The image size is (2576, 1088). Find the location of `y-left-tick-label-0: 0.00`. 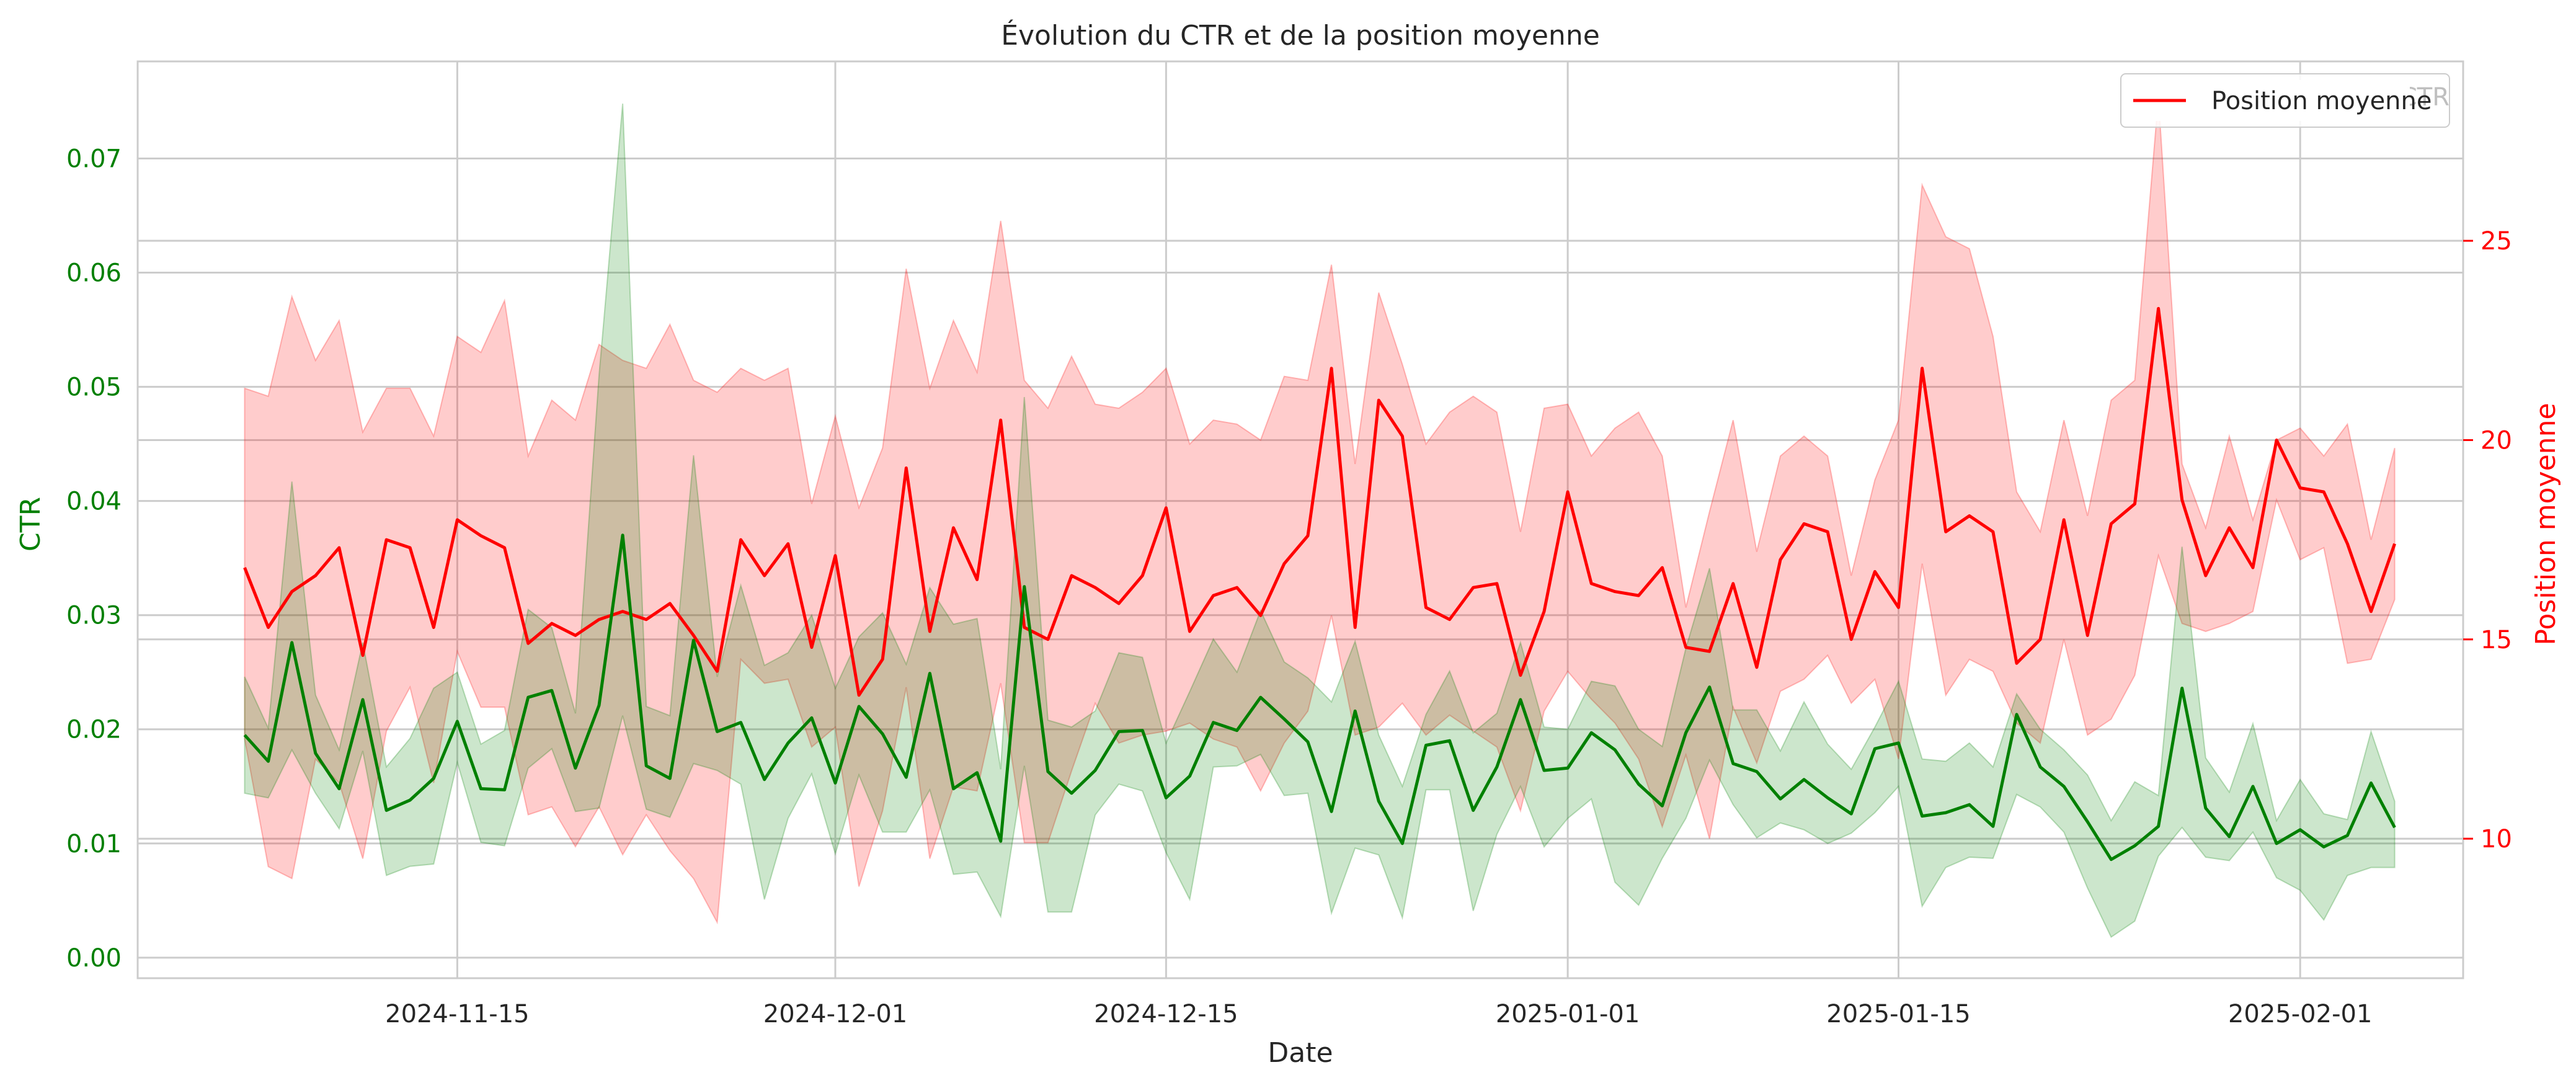

y-left-tick-label-0: 0.00 is located at coordinates (94, 958).